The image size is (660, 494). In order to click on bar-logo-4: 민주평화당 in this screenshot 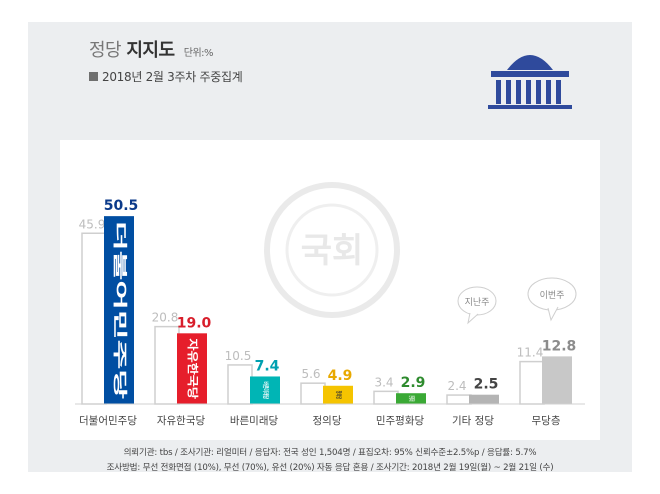, I will do `click(412, 399)`.